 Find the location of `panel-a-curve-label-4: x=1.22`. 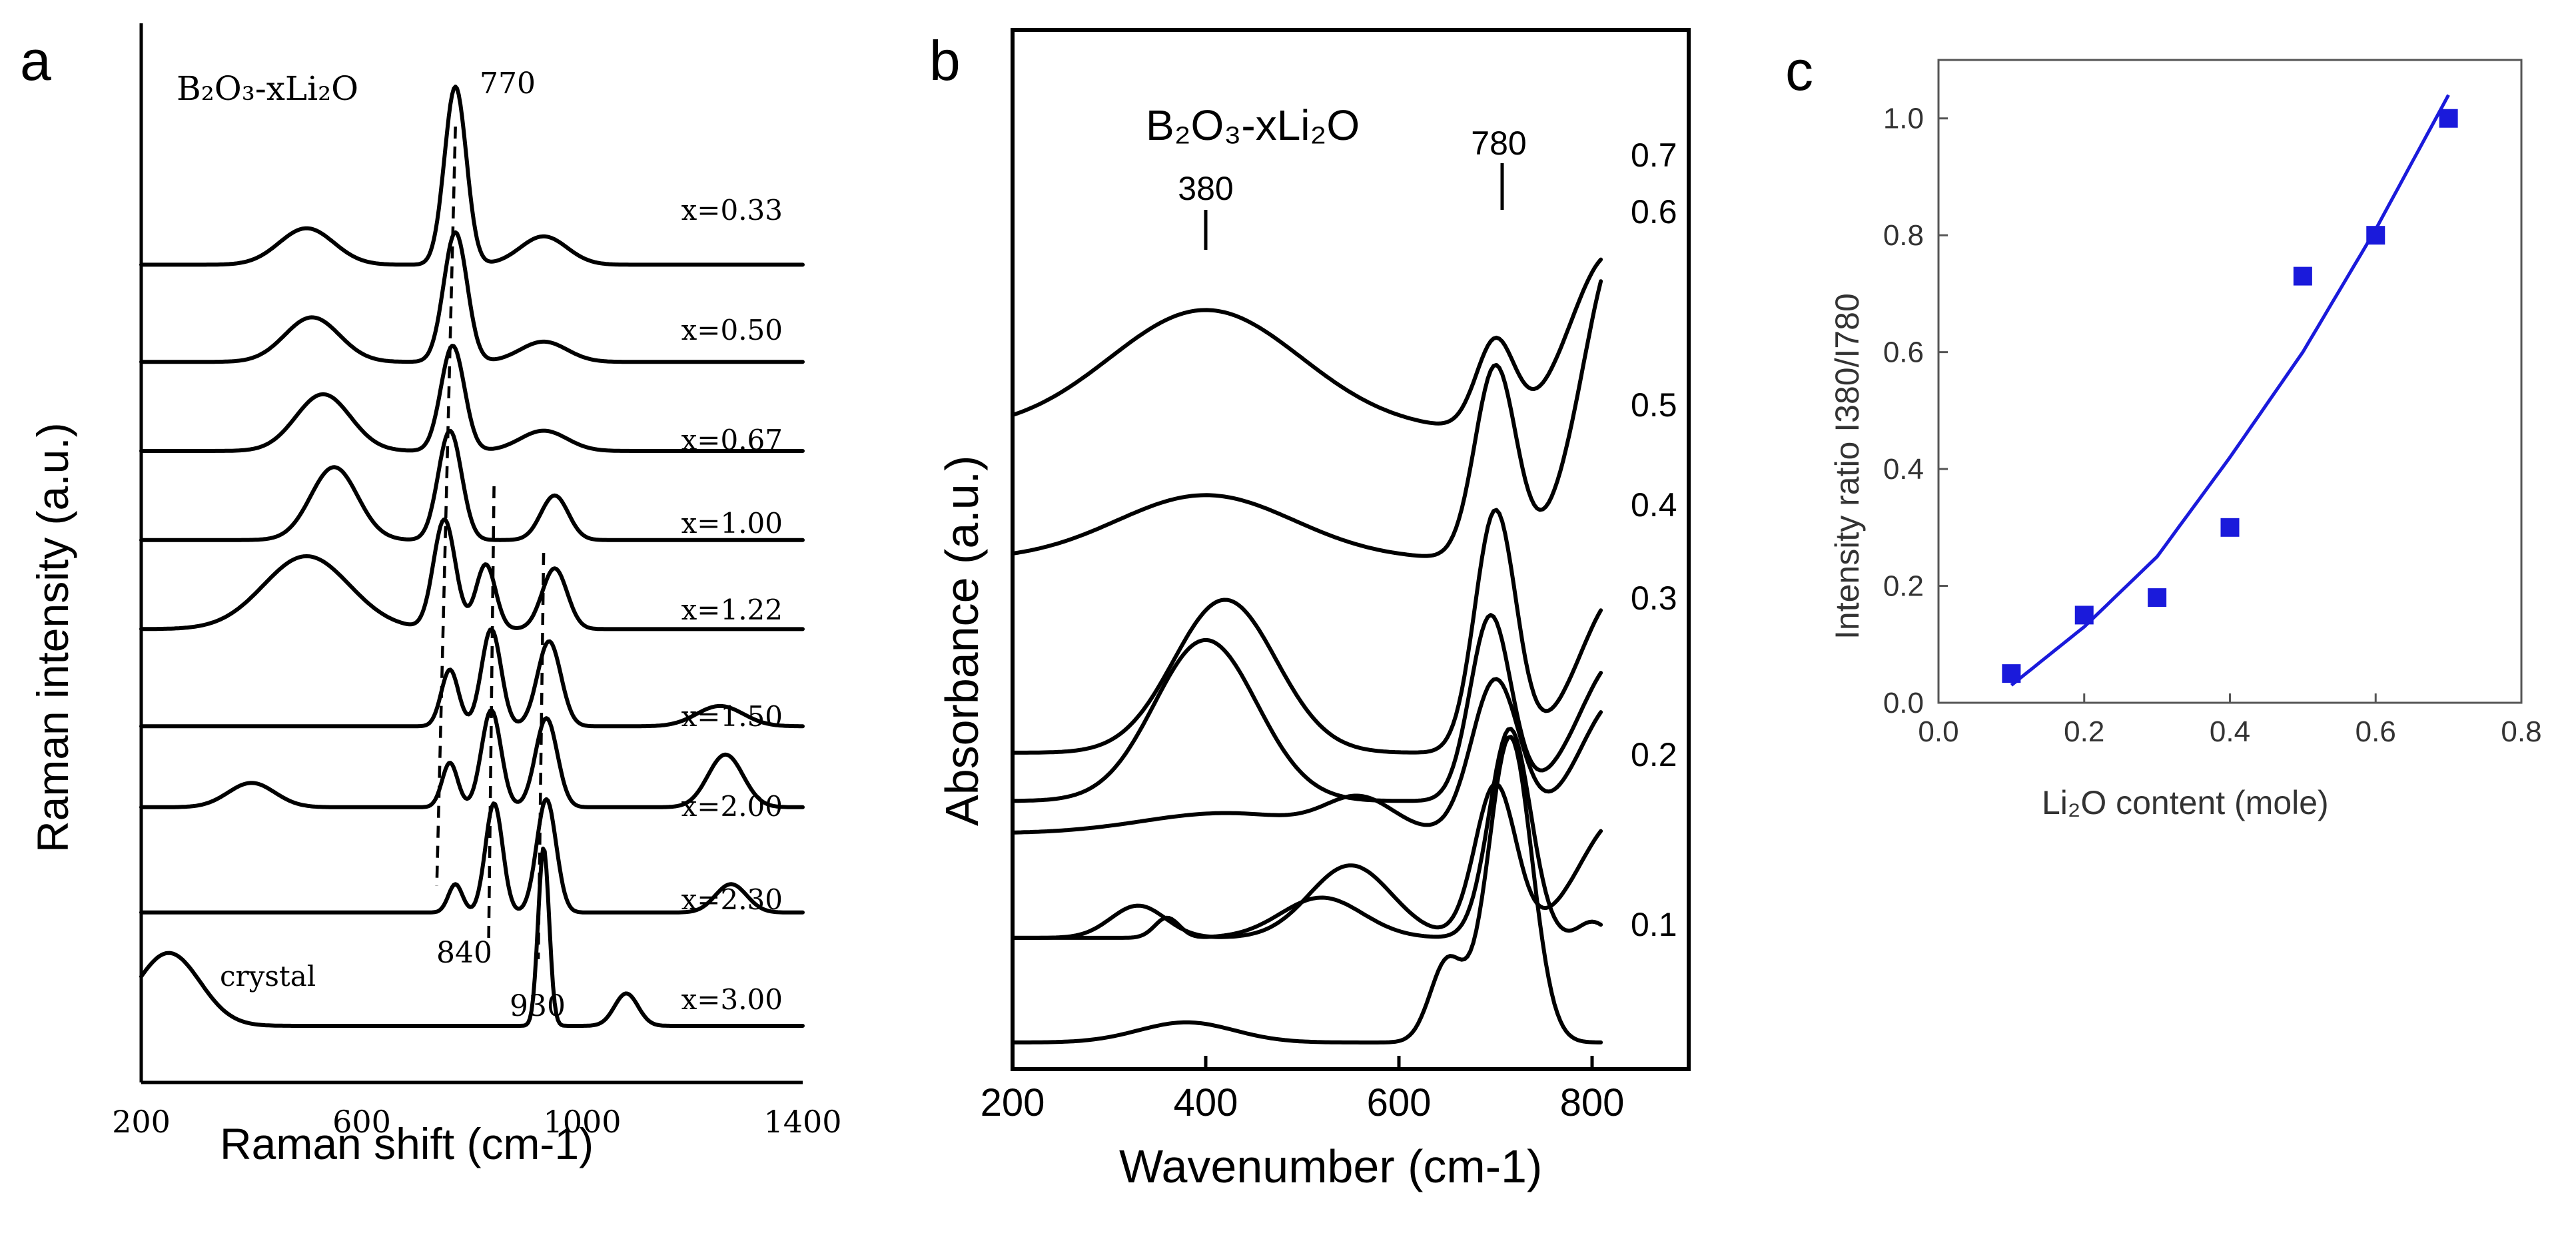

panel-a-curve-label-4: x=1.22 is located at coordinates (732, 610).